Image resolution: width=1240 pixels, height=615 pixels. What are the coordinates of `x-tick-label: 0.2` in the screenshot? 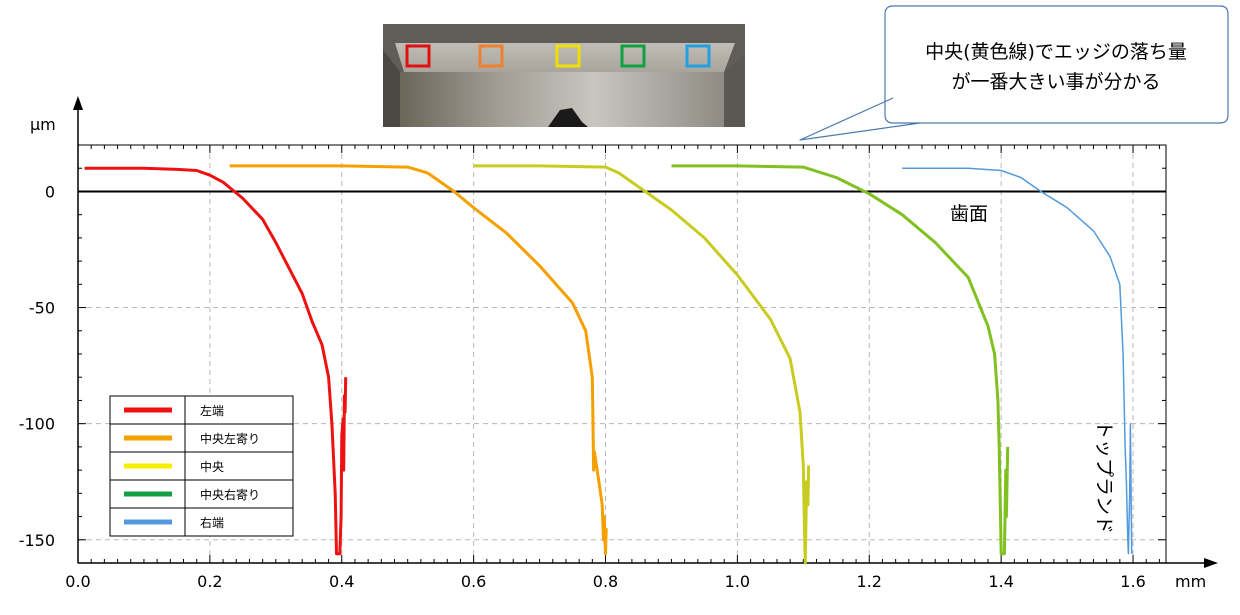 It's located at (209, 581).